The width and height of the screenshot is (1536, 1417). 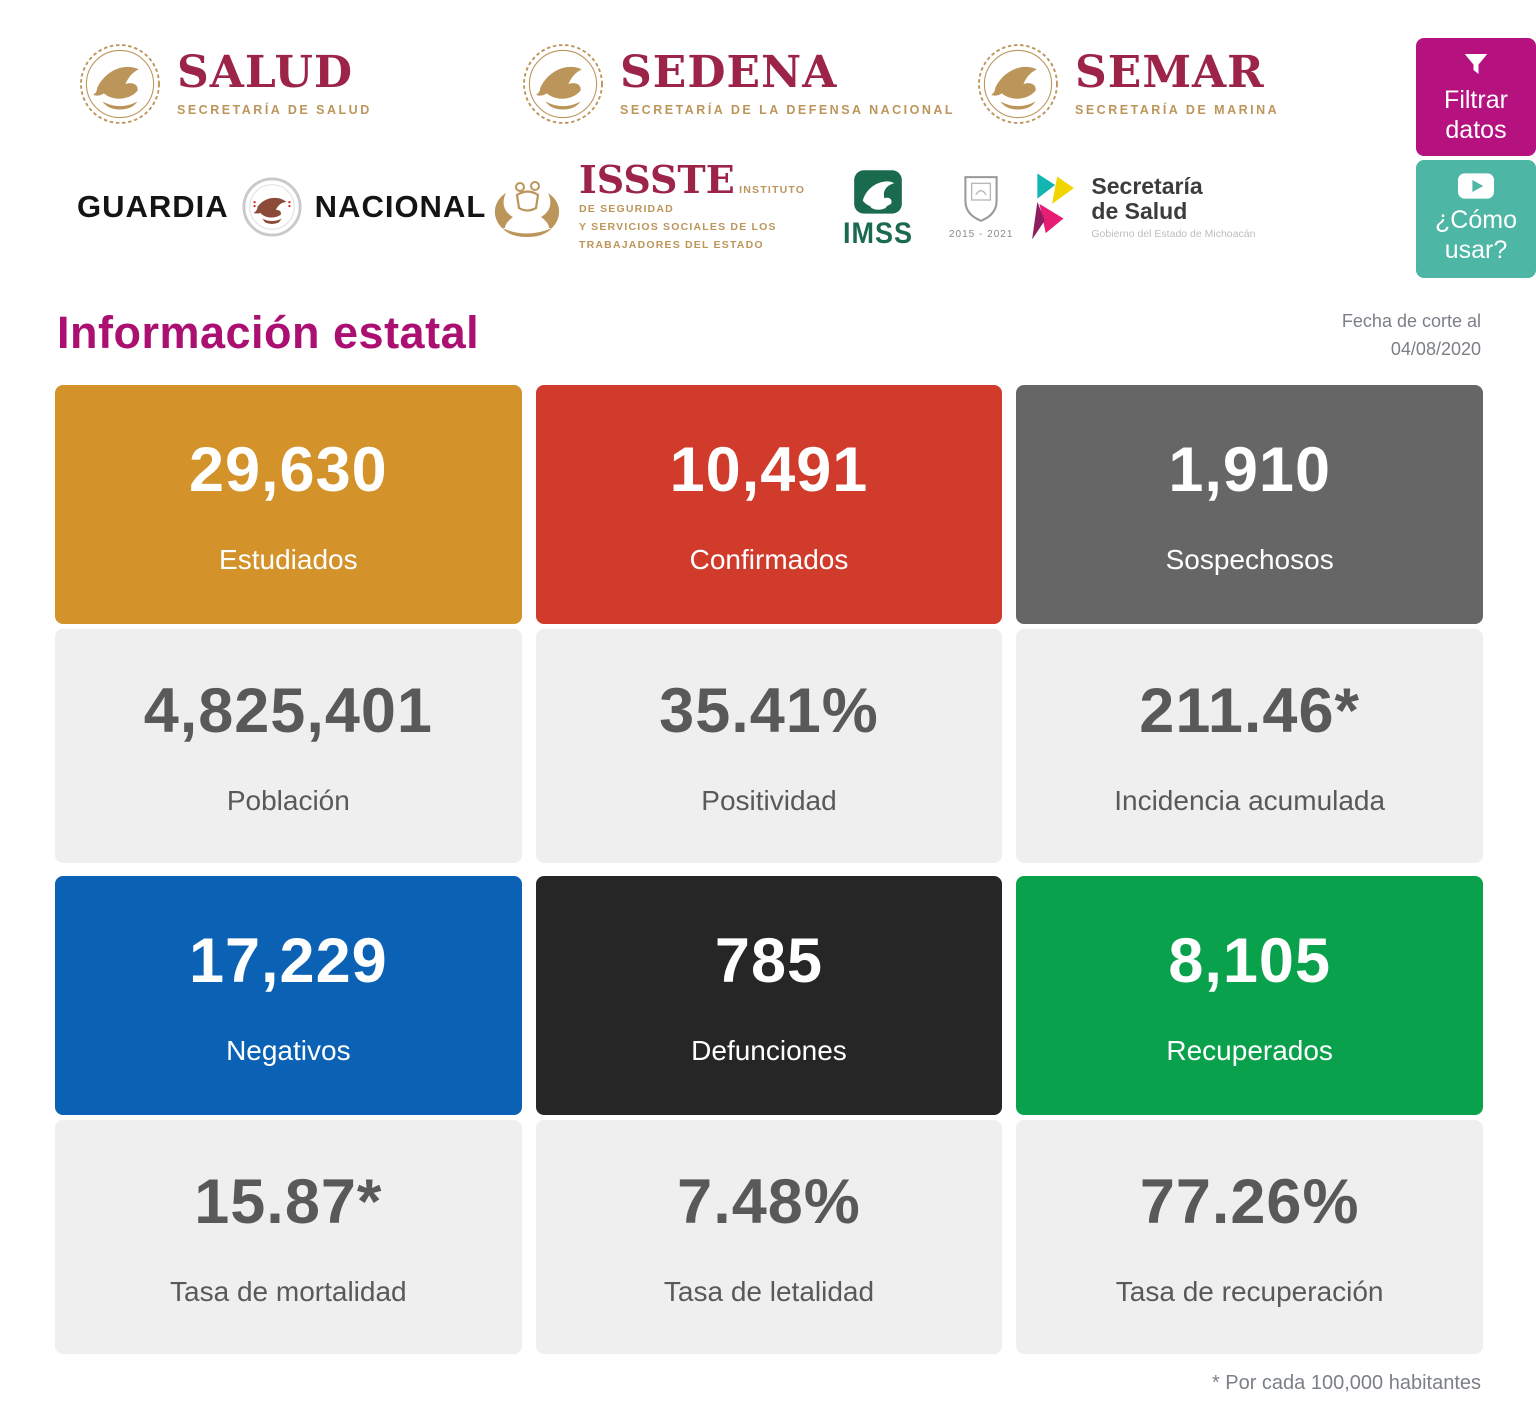 What do you see at coordinates (878, 193) in the screenshot?
I see `imss-eagle-icon` at bounding box center [878, 193].